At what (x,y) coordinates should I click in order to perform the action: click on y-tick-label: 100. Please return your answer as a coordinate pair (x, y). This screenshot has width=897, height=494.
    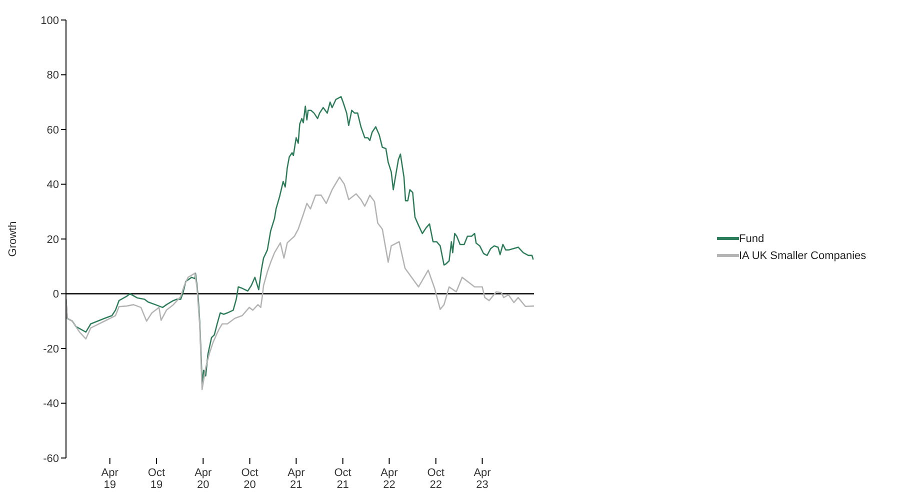
    Looking at the image, I should click on (49, 20).